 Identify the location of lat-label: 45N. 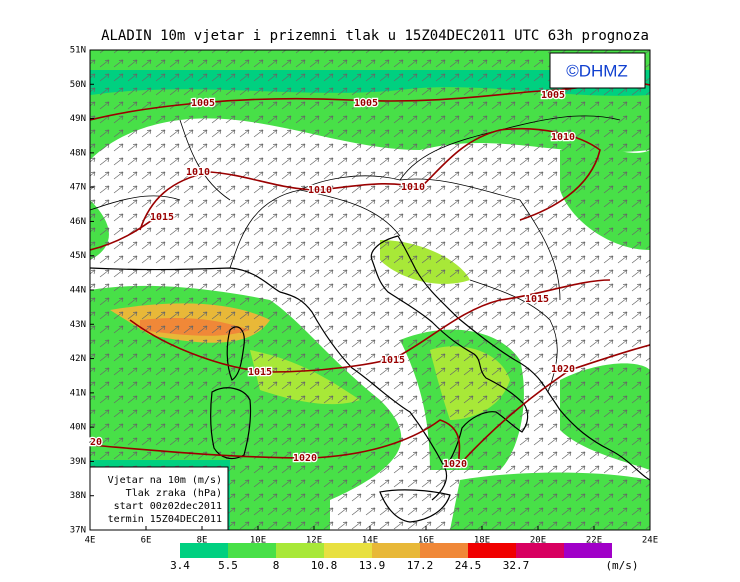
(78, 256).